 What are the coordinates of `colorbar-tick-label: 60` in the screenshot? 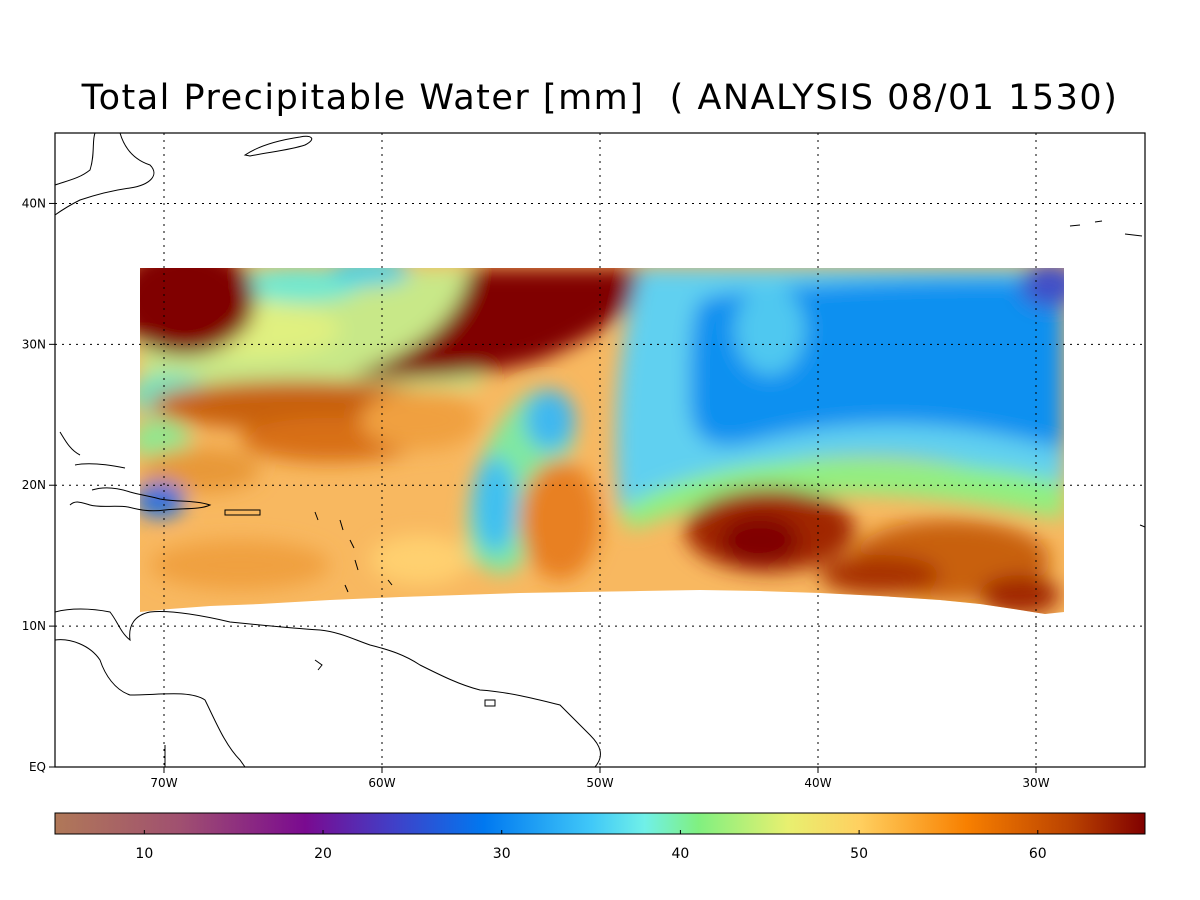 It's located at (1038, 854).